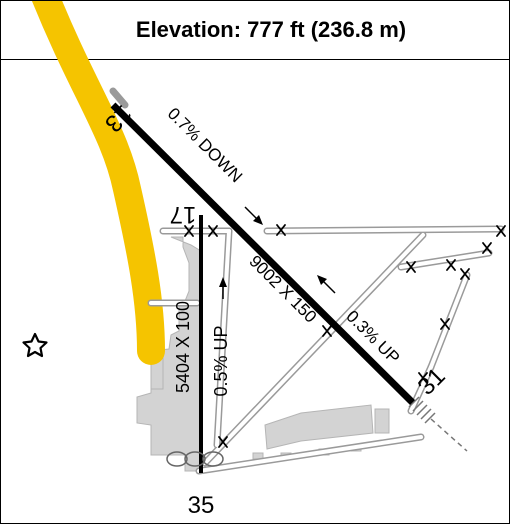  I want to click on lighting-circles, so click(195, 459).